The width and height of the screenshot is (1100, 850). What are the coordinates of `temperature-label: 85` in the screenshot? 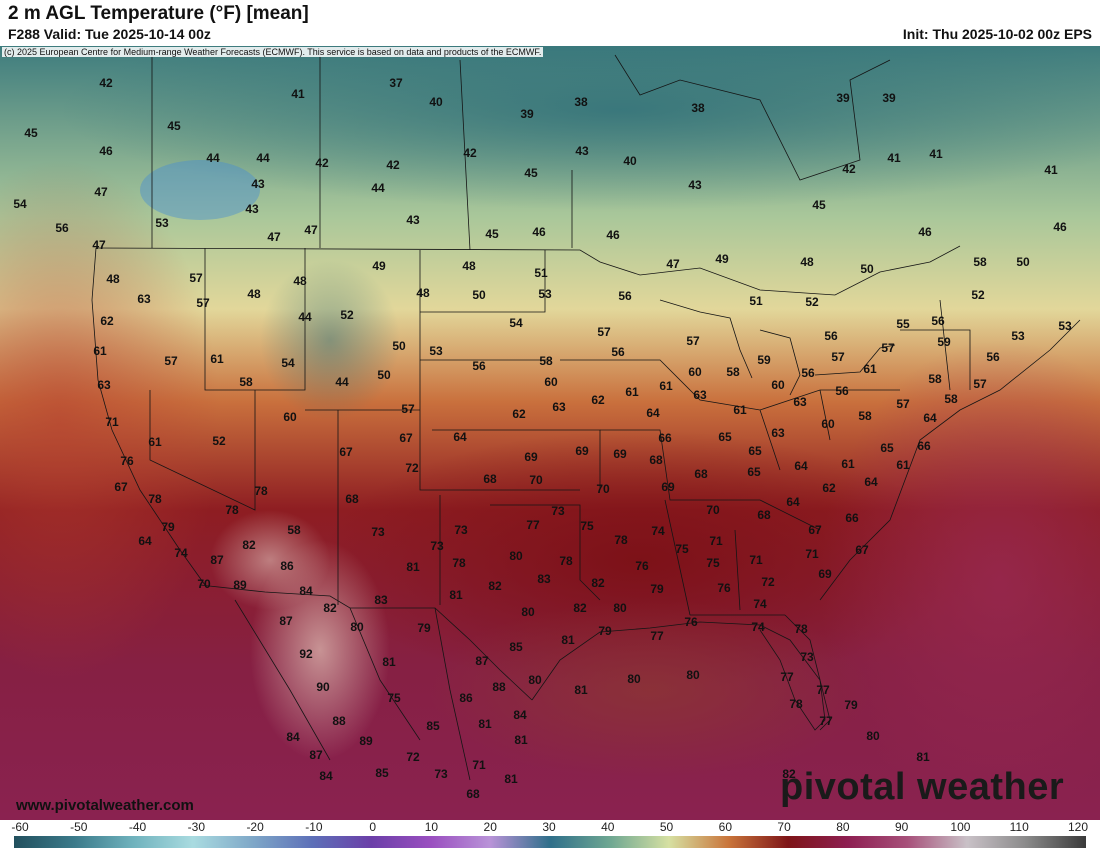 It's located at (433, 726).